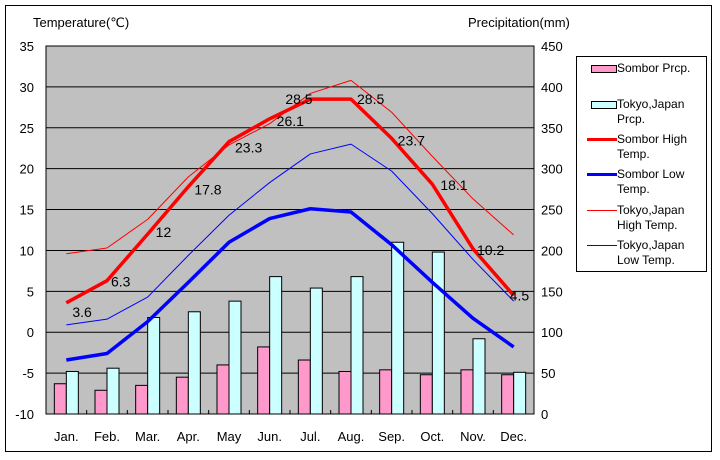 This screenshot has height=460, width=720. What do you see at coordinates (27, 87) in the screenshot?
I see `left-tick-label: 30` at bounding box center [27, 87].